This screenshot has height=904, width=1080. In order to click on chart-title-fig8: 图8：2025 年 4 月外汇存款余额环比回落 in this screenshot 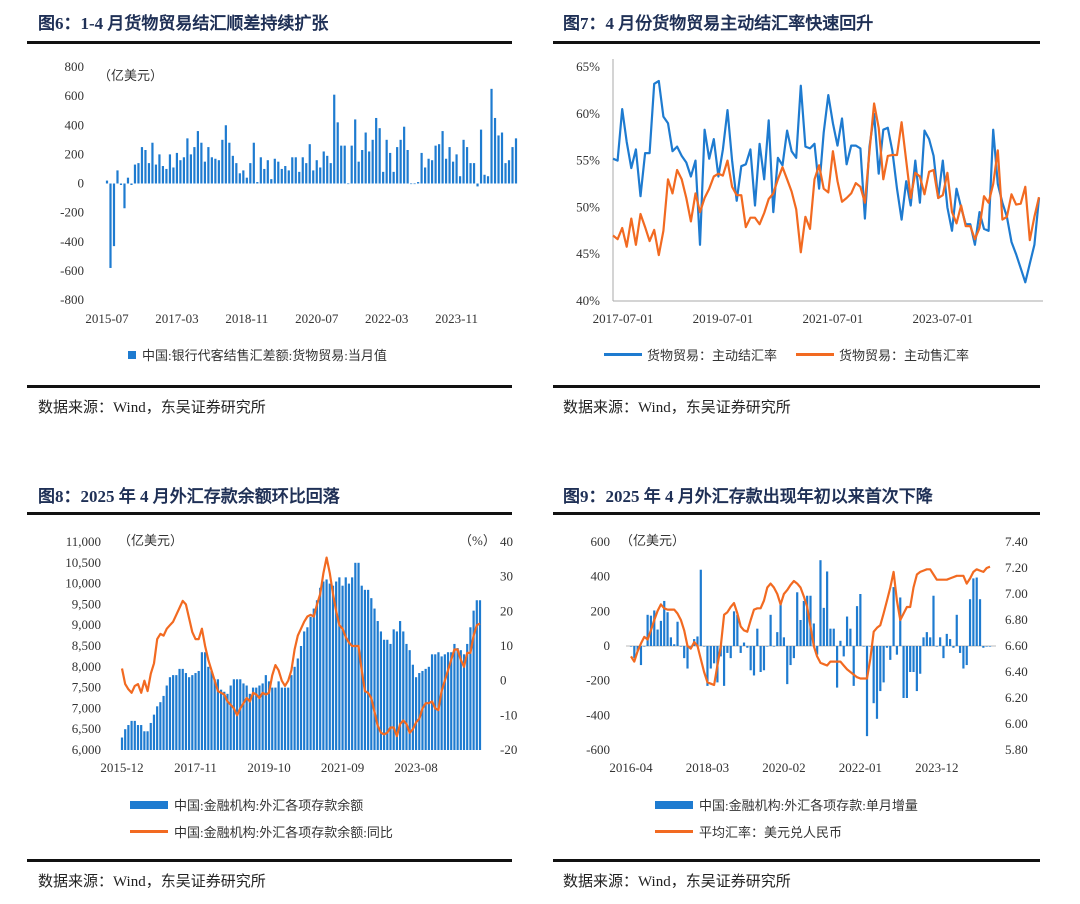, I will do `click(189, 496)`.